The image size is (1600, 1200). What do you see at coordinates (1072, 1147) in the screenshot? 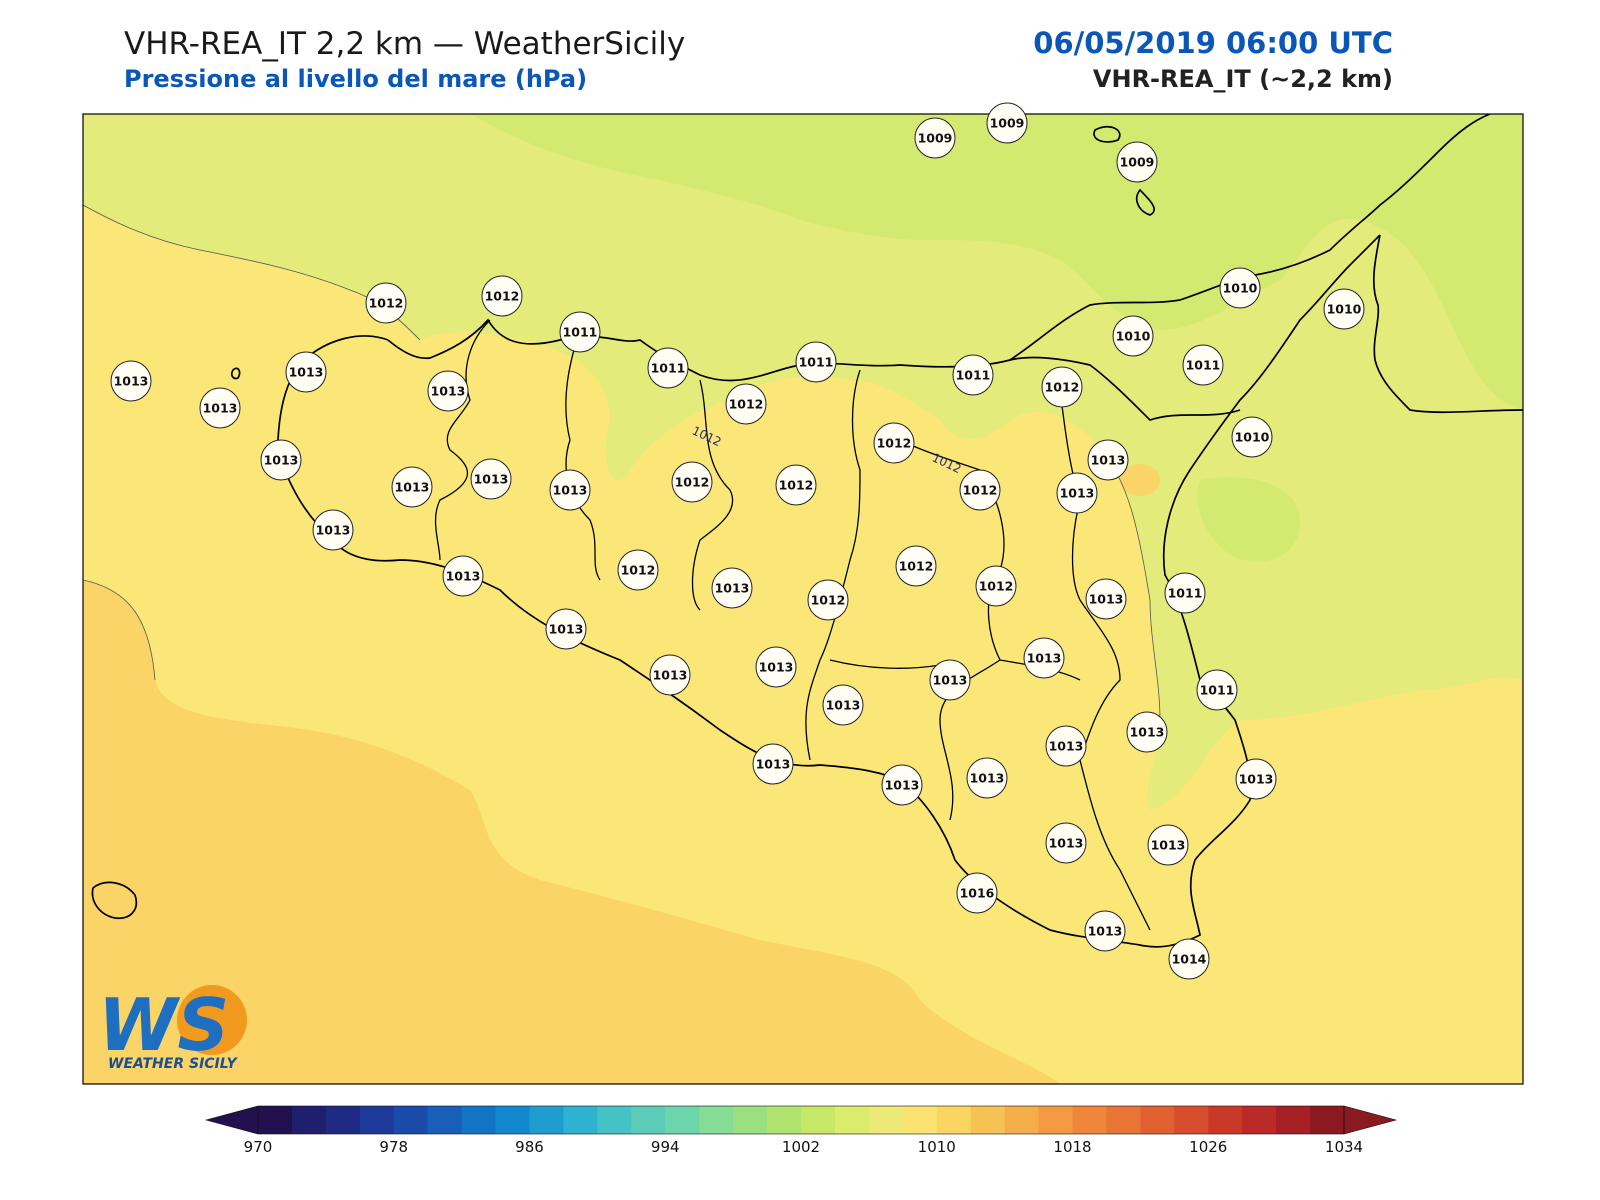
I see `colorbar-tick-label: 1018` at bounding box center [1072, 1147].